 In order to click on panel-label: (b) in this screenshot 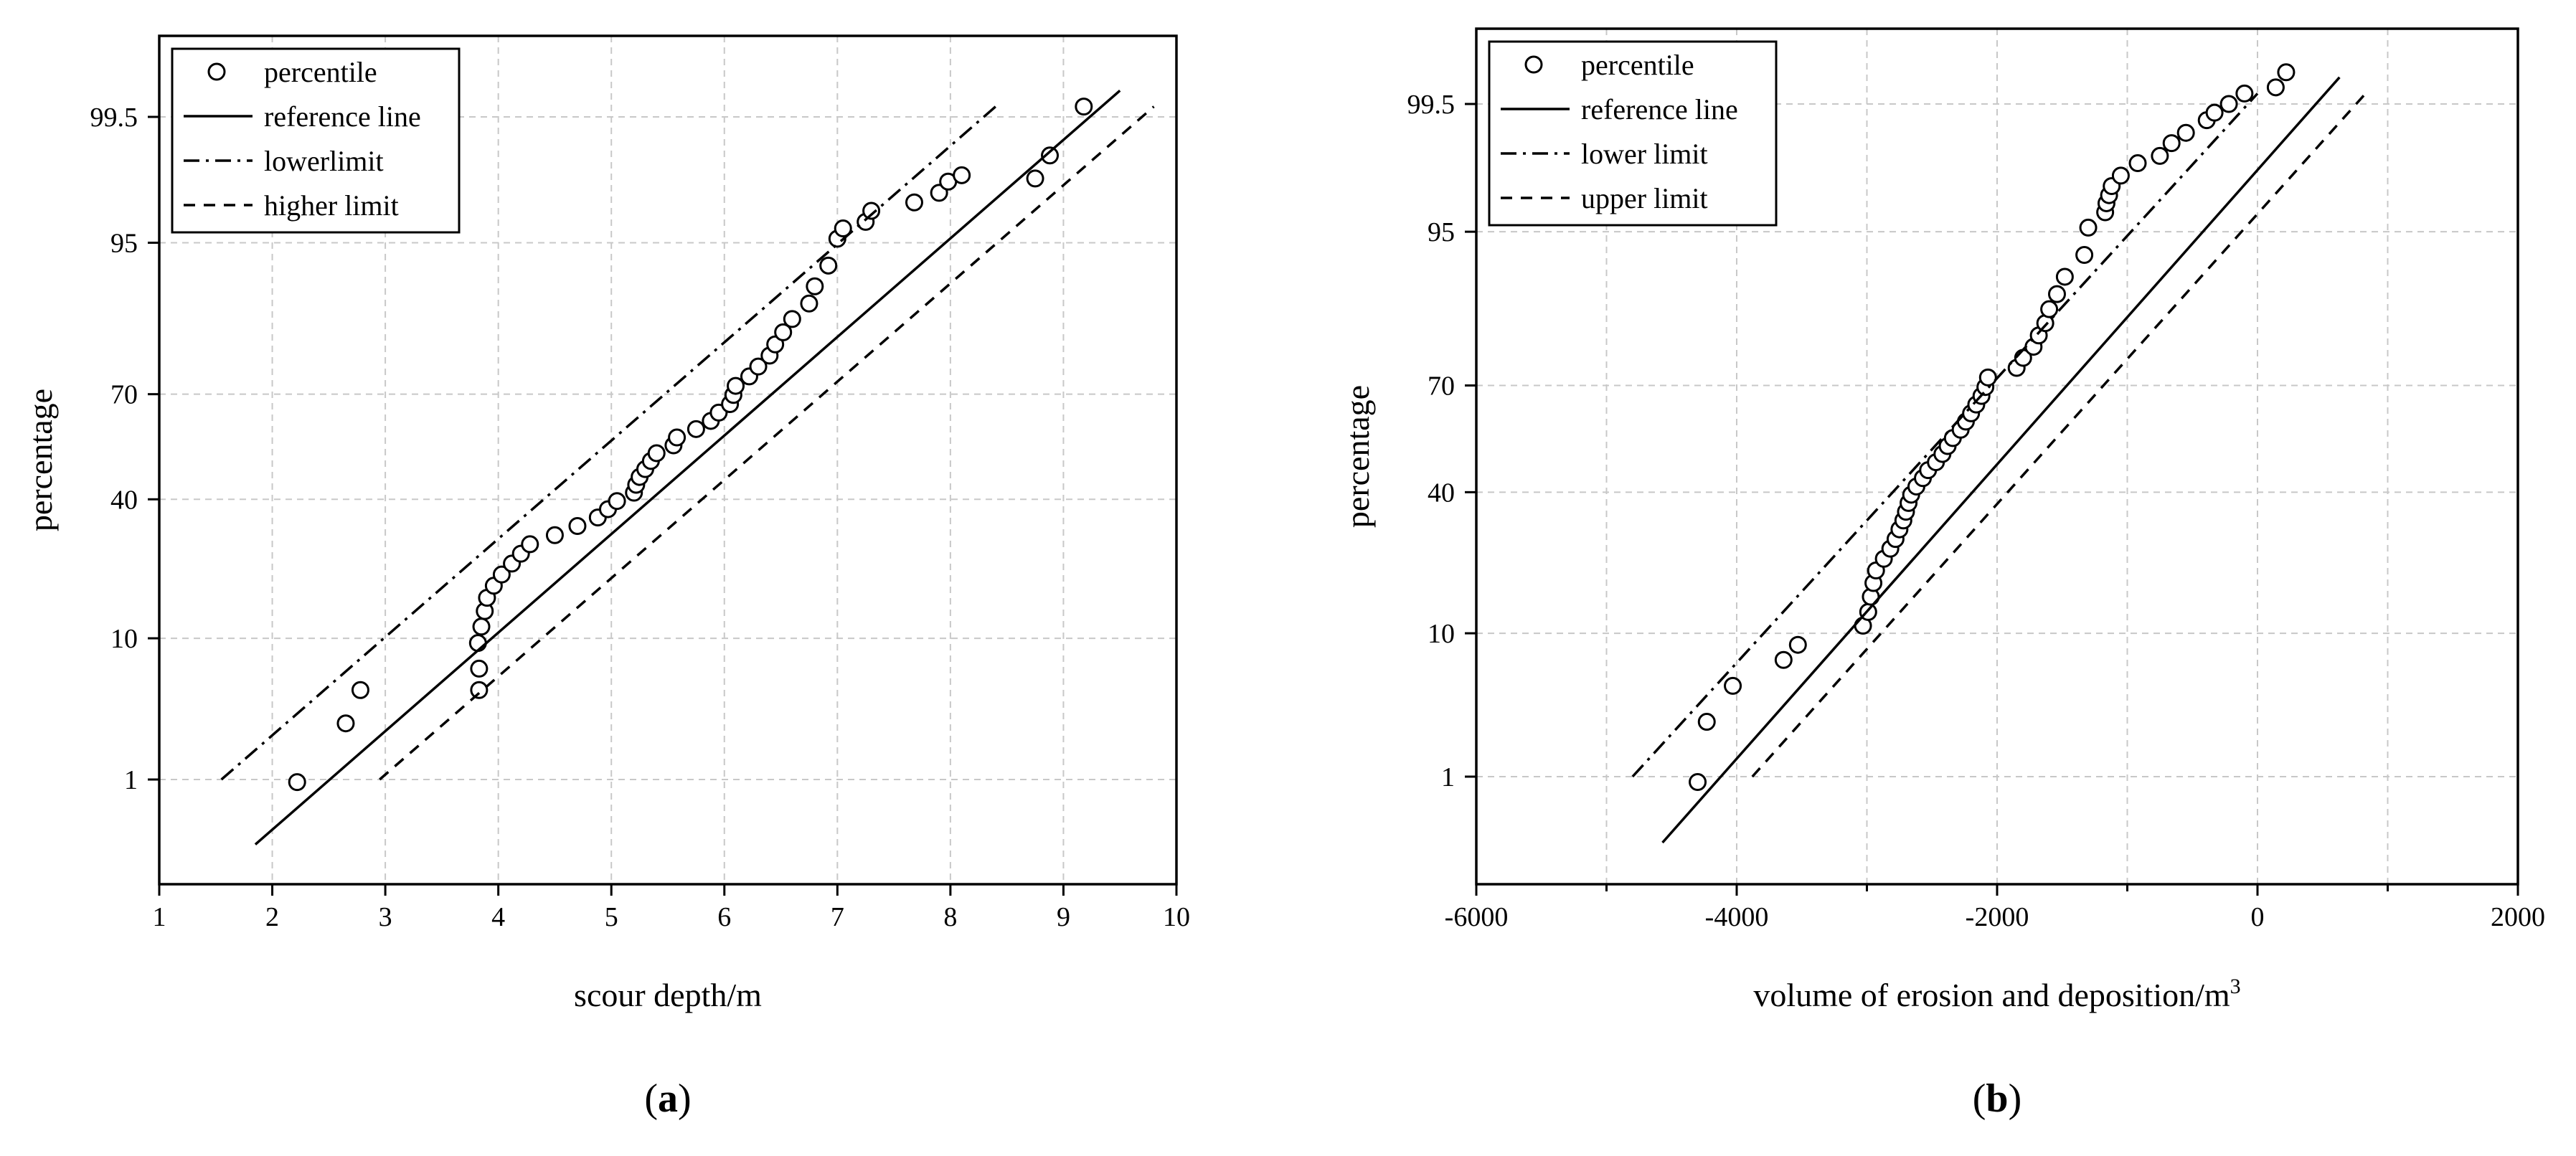, I will do `click(1997, 1098)`.